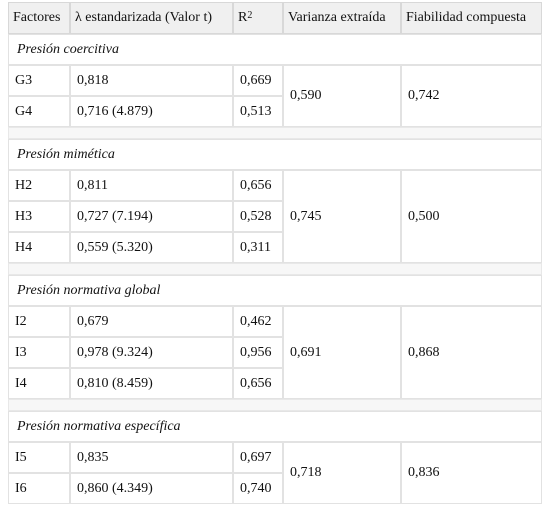 The width and height of the screenshot is (553, 506). What do you see at coordinates (151, 457) in the screenshot?
I see `data-cell: 0,835` at bounding box center [151, 457].